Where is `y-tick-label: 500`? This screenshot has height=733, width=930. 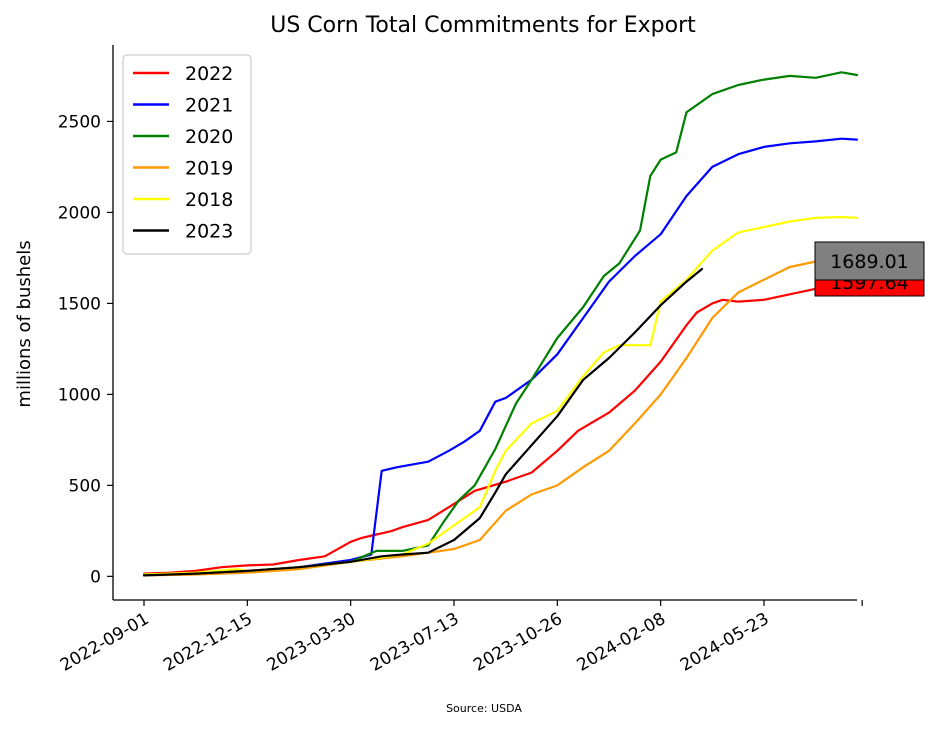 y-tick-label: 500 is located at coordinates (85, 486).